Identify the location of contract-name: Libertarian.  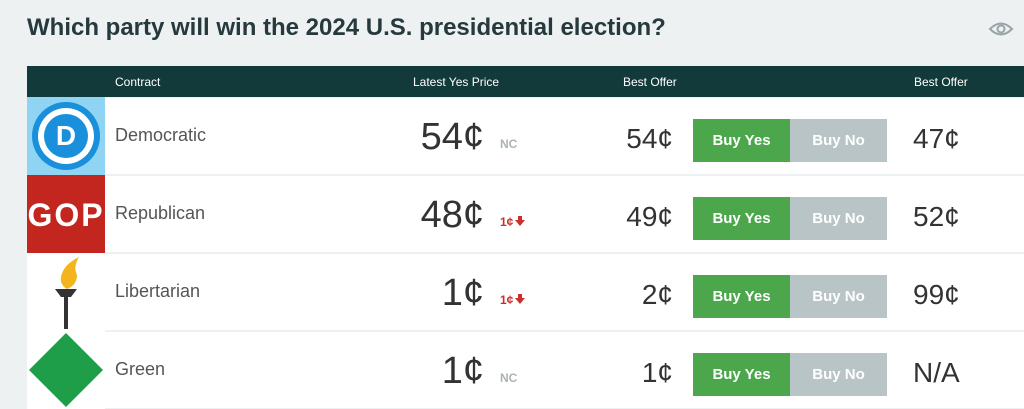
(158, 291).